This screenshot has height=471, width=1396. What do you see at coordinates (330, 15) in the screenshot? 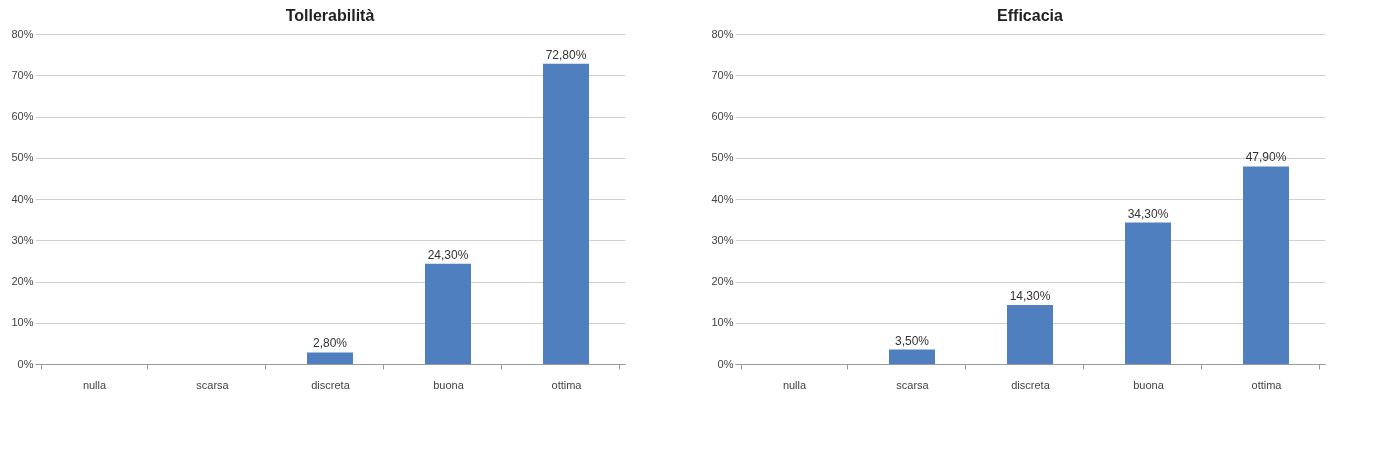
I see `chart-title: Tollerabilità` at bounding box center [330, 15].